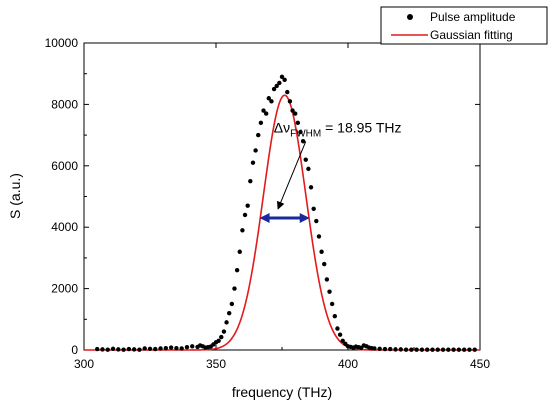 The width and height of the screenshot is (551, 405). I want to click on fwhm-arrow-head-left, so click(264, 217).